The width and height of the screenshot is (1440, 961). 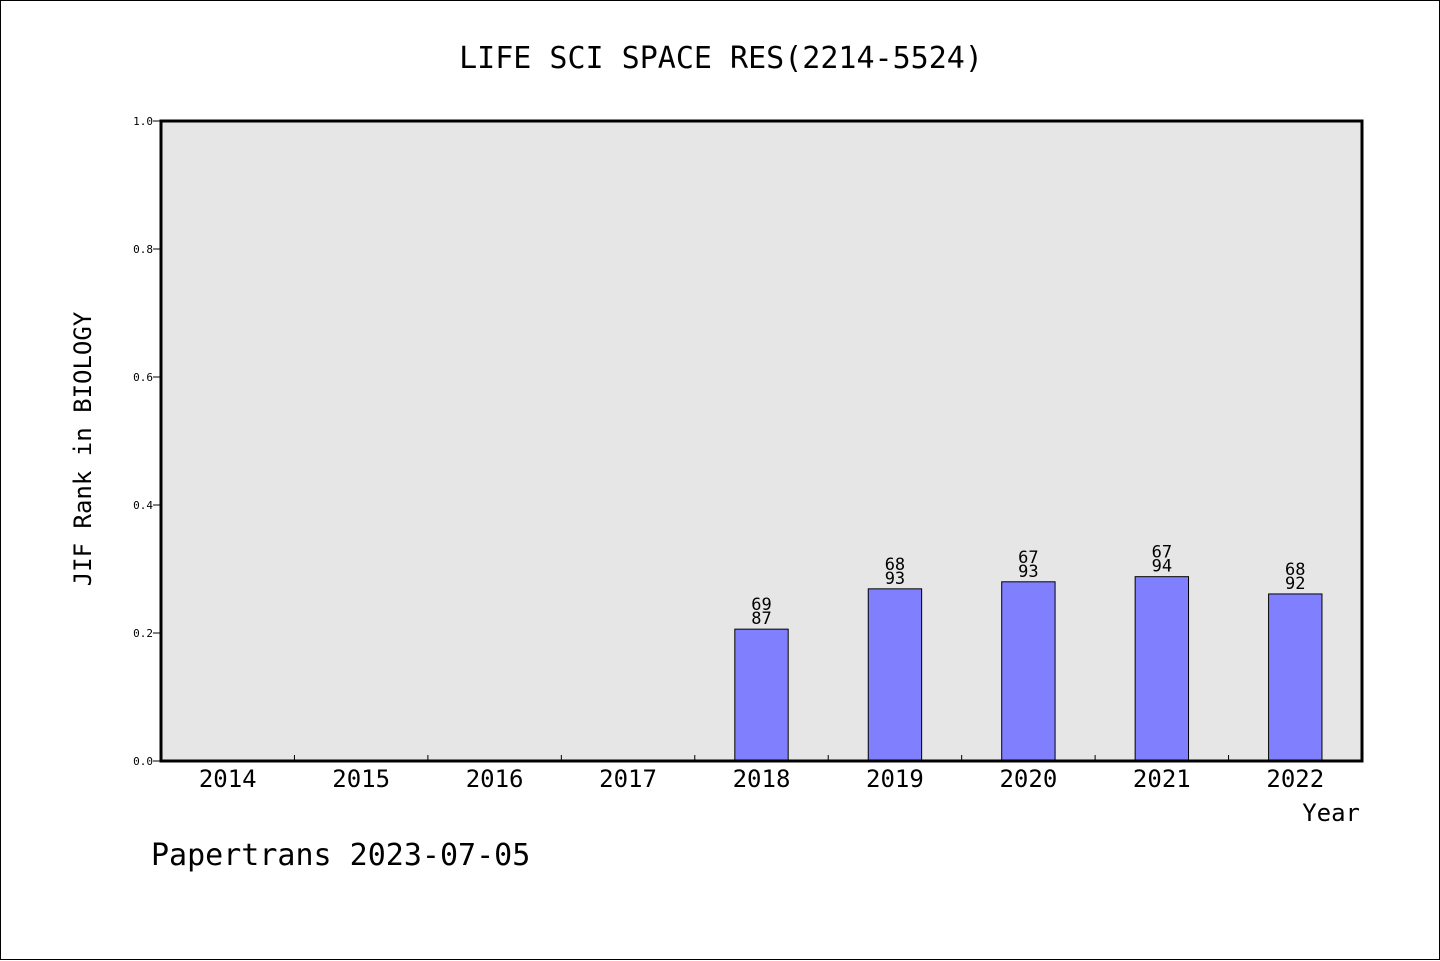 What do you see at coordinates (143, 249) in the screenshot?
I see `y-tick-label: 0.8` at bounding box center [143, 249].